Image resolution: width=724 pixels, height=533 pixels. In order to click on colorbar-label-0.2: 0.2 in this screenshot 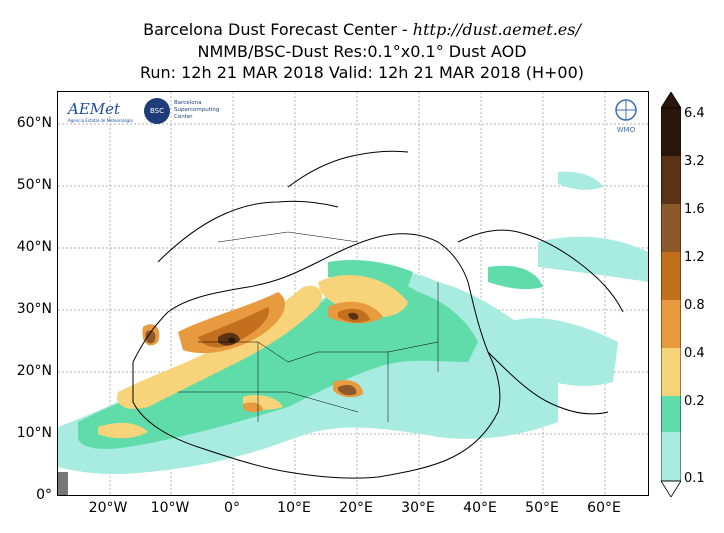, I will do `click(694, 401)`.